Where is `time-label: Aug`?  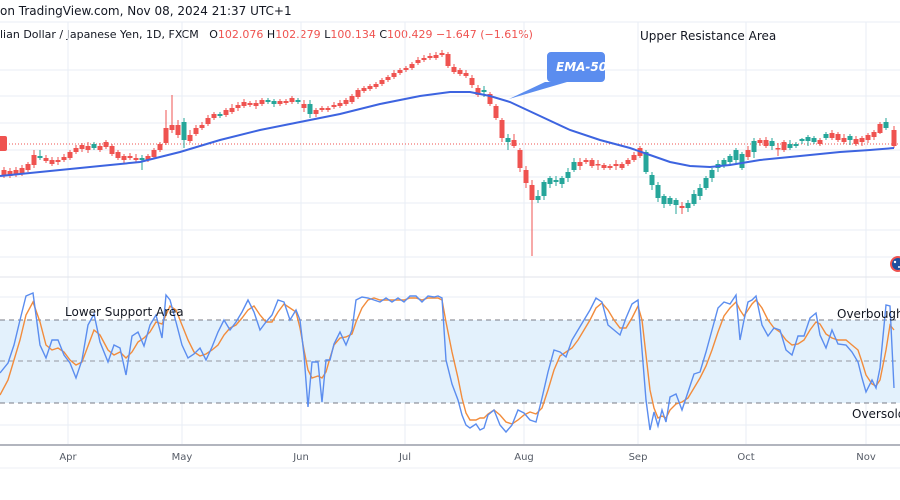
time-label: Aug is located at coordinates (524, 457).